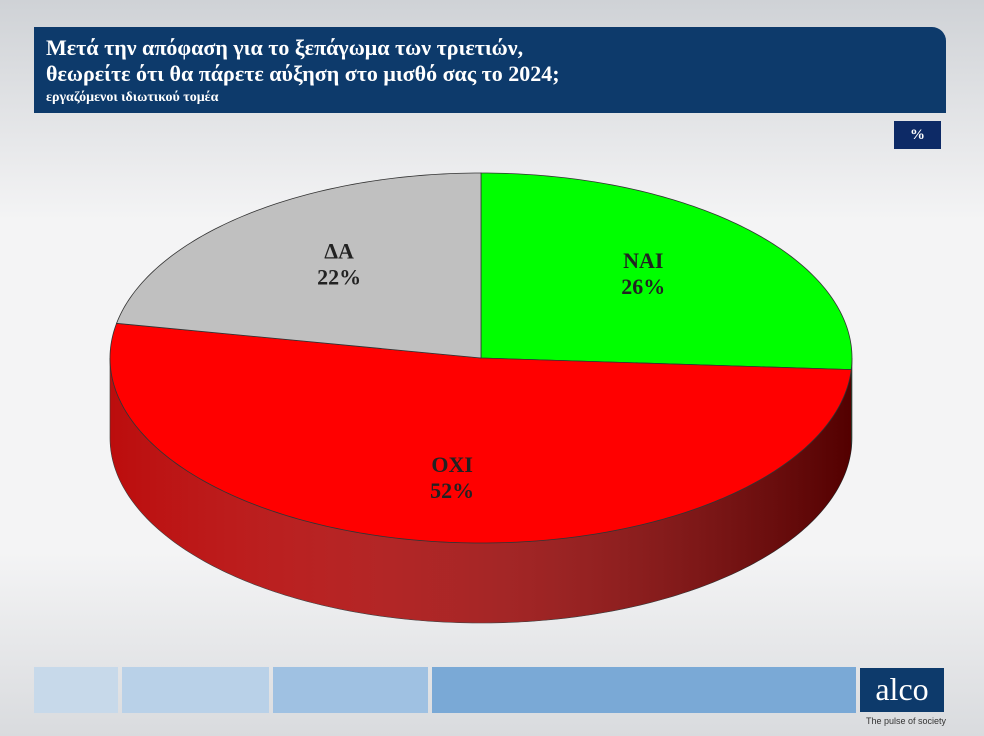 The height and width of the screenshot is (736, 984). I want to click on chart-subtitle: εργαζόμενοι ιδιωτικού τομέα, so click(132, 97).